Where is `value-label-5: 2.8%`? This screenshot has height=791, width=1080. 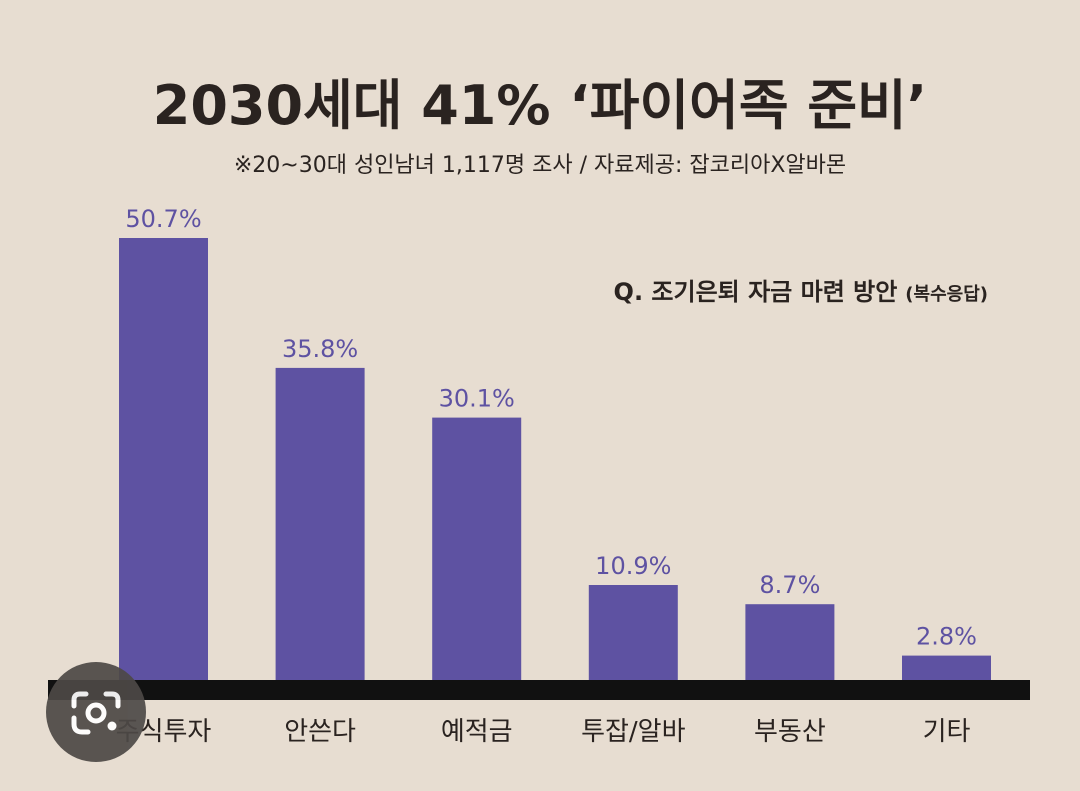 value-label-5: 2.8% is located at coordinates (946, 637).